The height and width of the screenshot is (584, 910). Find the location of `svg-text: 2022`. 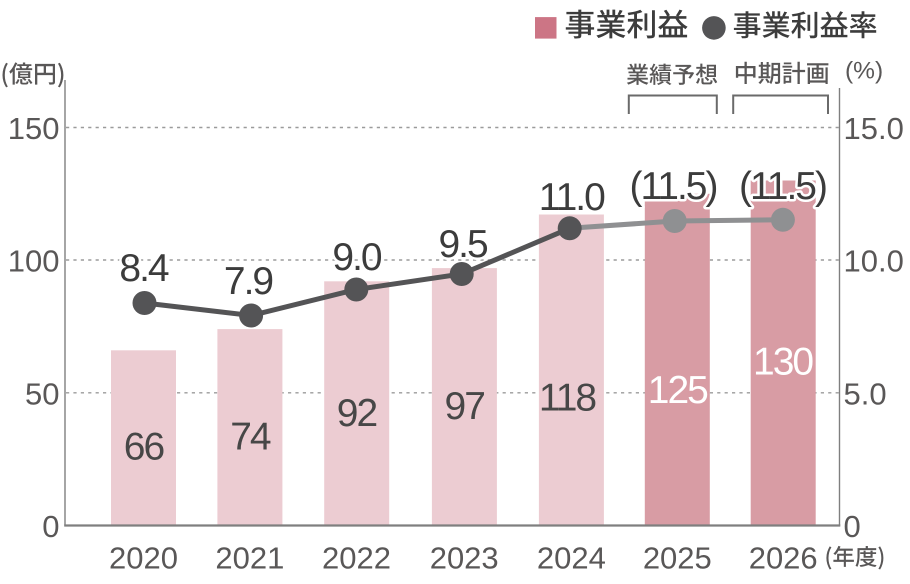

svg-text: 2022 is located at coordinates (356, 558).